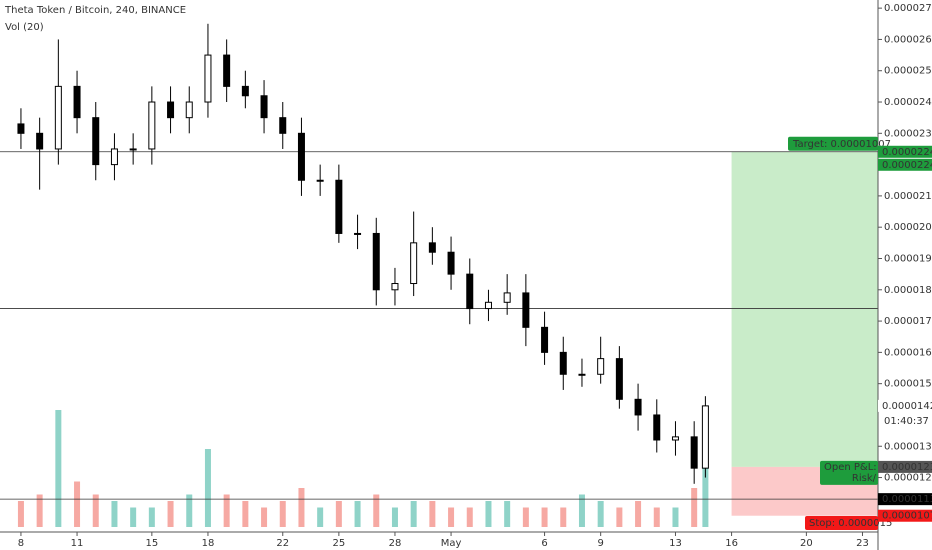 The width and height of the screenshot is (932, 550). I want to click on price-tag-label: 0.00001234, so click(907, 467).